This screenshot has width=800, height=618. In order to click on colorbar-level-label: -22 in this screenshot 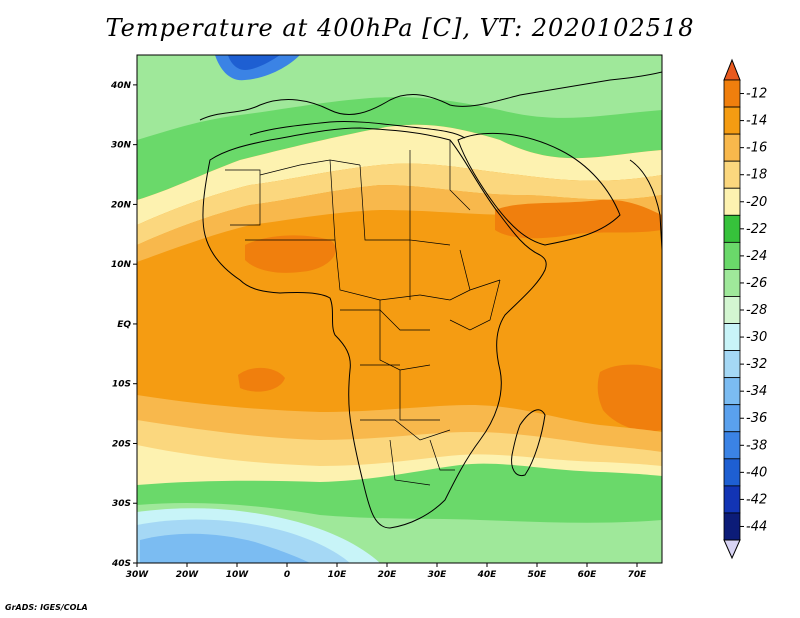, I will do `click(756, 229)`.